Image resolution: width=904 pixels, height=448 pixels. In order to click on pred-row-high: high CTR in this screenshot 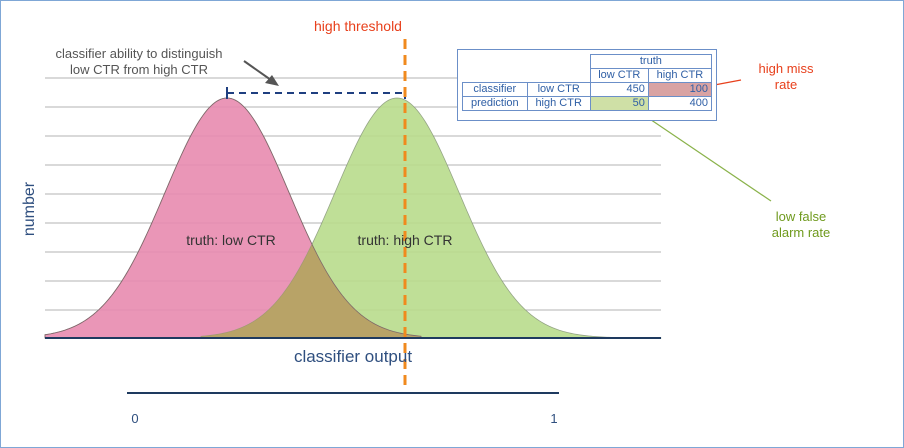, I will do `click(558, 103)`.